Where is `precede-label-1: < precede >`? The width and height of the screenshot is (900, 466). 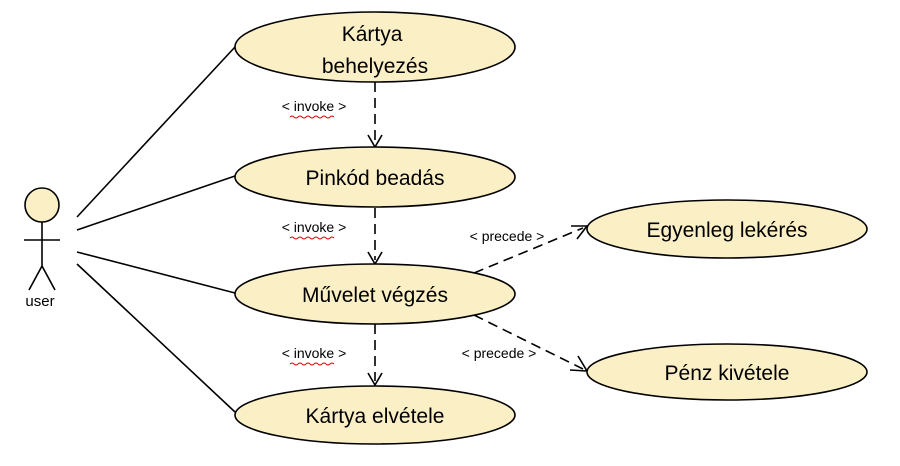
precede-label-1: < precede > is located at coordinates (507, 236).